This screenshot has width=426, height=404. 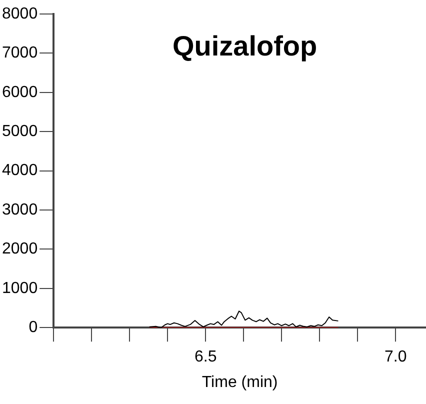 What do you see at coordinates (20, 209) in the screenshot?
I see `y-tick-label: 3000` at bounding box center [20, 209].